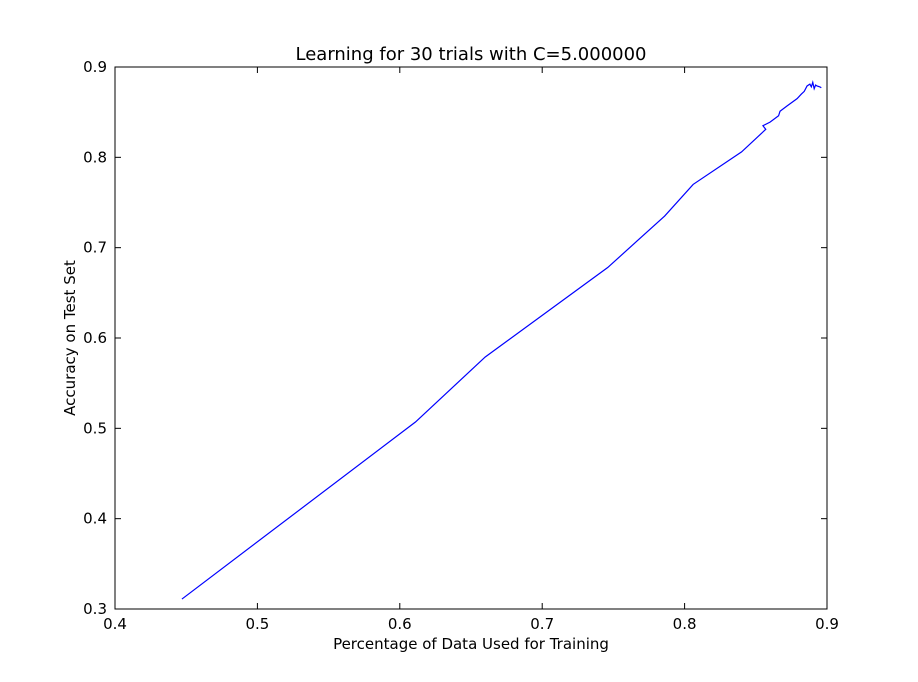 The width and height of the screenshot is (918, 682). What do you see at coordinates (542, 624) in the screenshot?
I see `x-tick-label: 0.7` at bounding box center [542, 624].